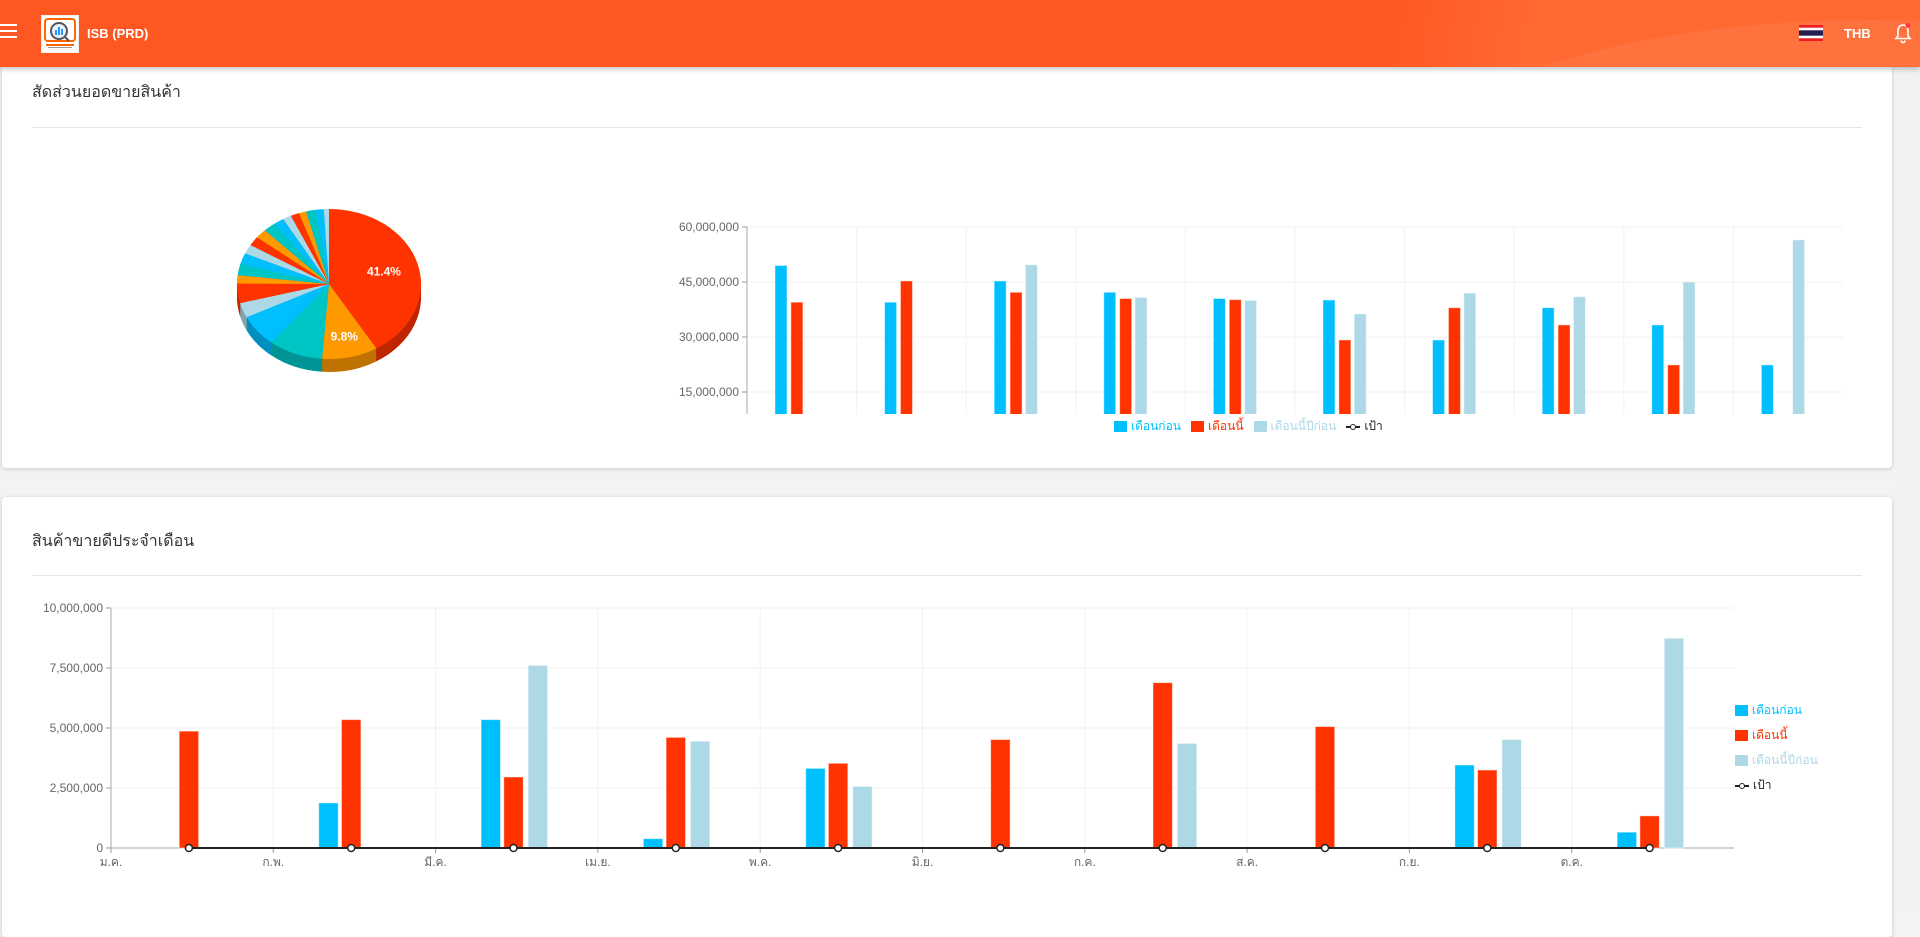  Describe the element at coordinates (1409, 862) in the screenshot. I see `x-tick-label: ก.ย.` at that location.